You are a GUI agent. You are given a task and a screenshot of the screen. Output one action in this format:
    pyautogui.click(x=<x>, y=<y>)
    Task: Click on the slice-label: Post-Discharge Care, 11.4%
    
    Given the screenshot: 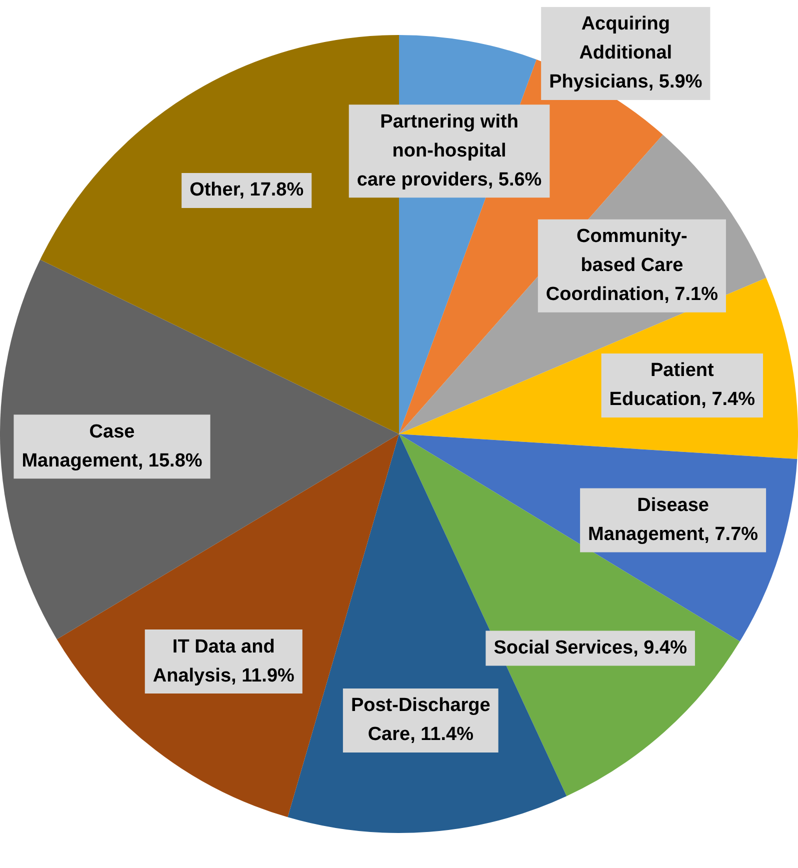 What is the action you would take?
    pyautogui.click(x=420, y=720)
    